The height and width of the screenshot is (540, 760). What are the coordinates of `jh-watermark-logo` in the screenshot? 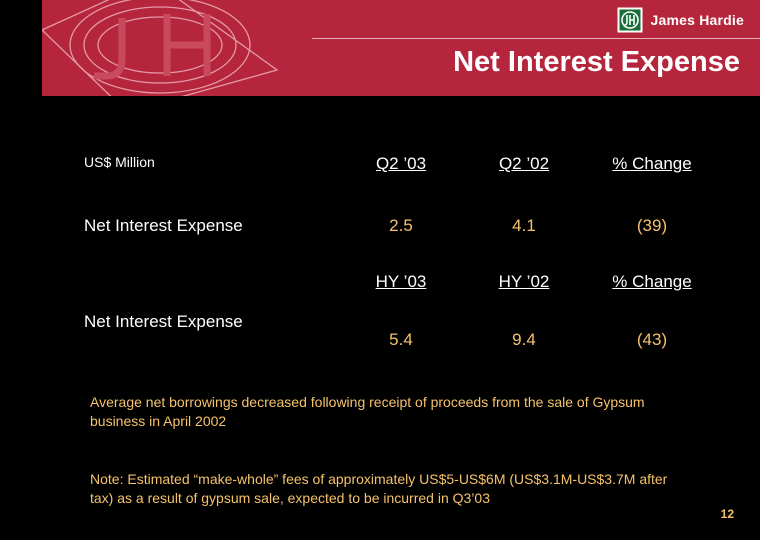 It's located at (160, 48).